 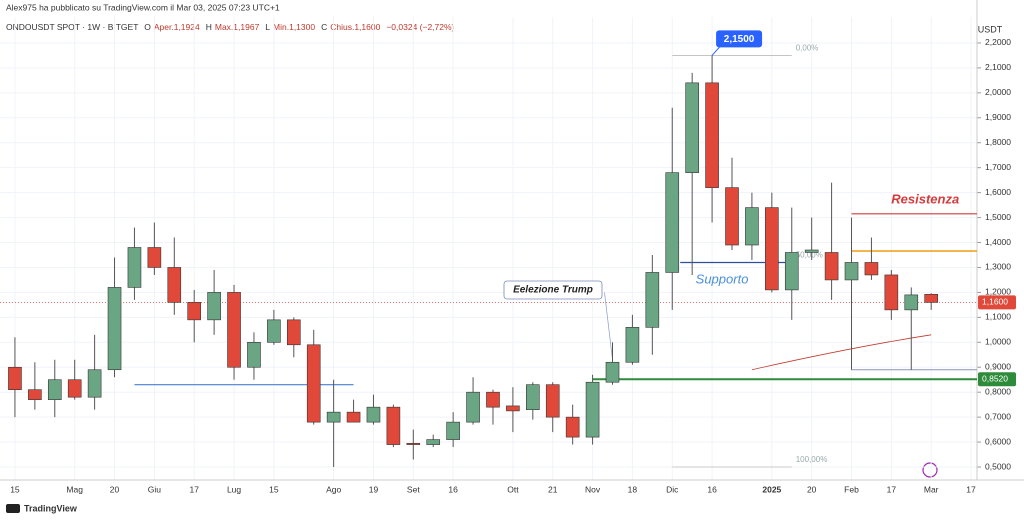 I want to click on header-field: Min.1,1300, so click(x=294, y=27).